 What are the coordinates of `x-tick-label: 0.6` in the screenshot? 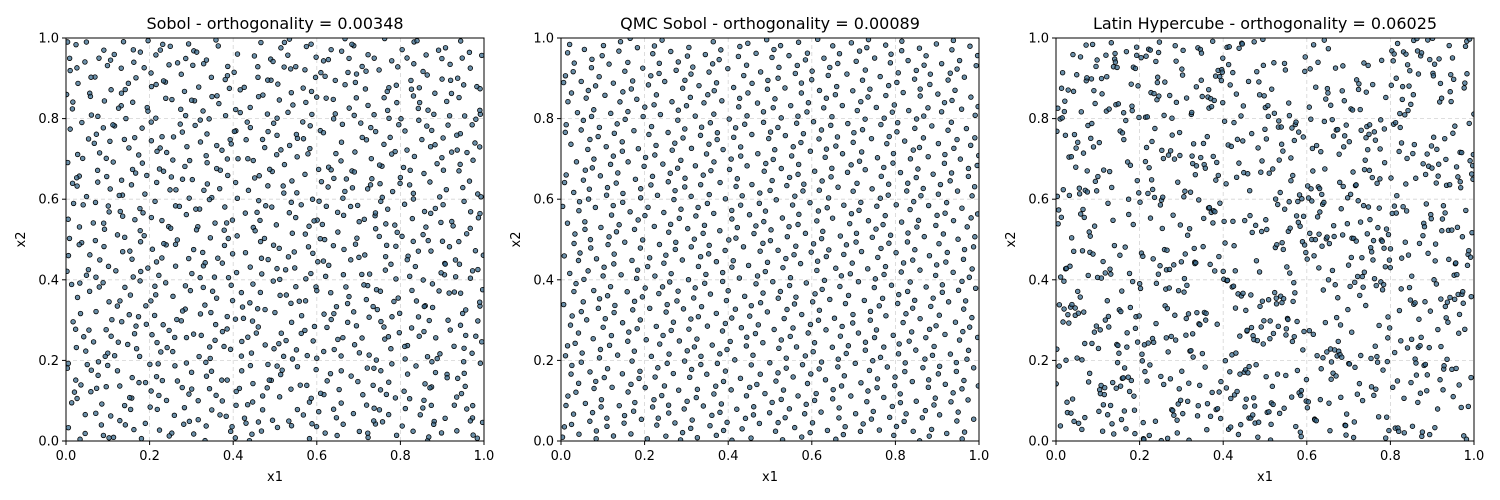 It's located at (316, 456).